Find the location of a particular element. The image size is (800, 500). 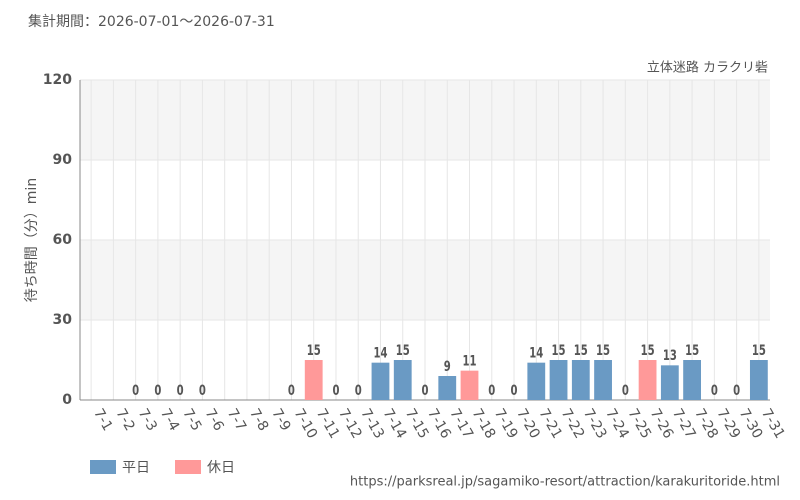

y-tick-label: 30 is located at coordinates (63, 320).